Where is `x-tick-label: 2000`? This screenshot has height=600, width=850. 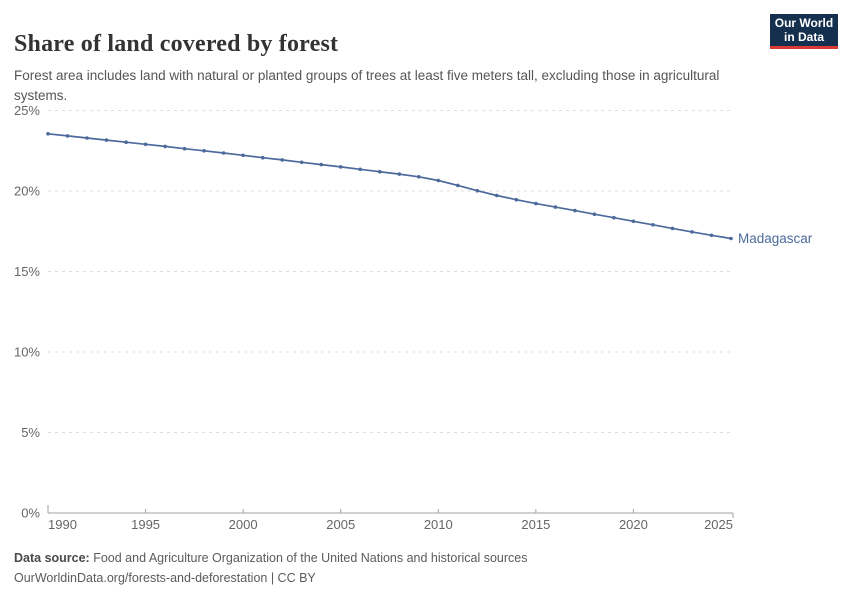 x-tick-label: 2000 is located at coordinates (243, 524).